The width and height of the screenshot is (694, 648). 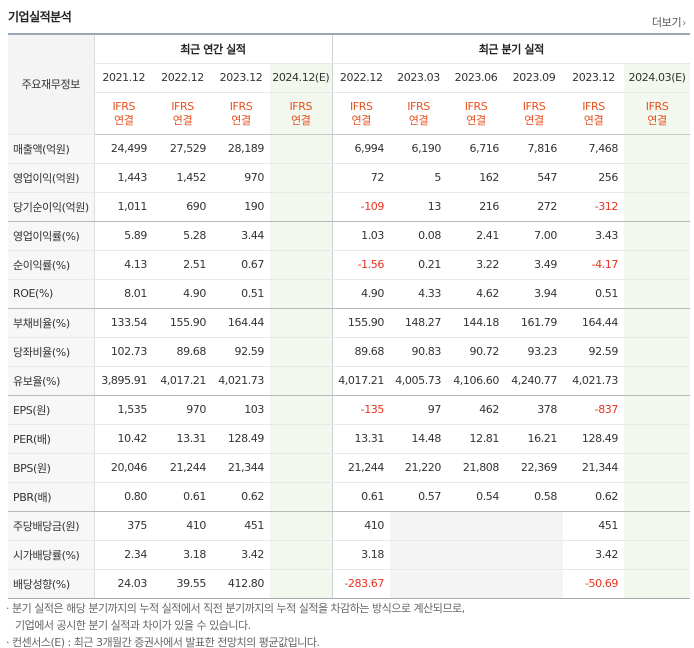 I want to click on annual-value-cell: 8.01, so click(x=123, y=294).